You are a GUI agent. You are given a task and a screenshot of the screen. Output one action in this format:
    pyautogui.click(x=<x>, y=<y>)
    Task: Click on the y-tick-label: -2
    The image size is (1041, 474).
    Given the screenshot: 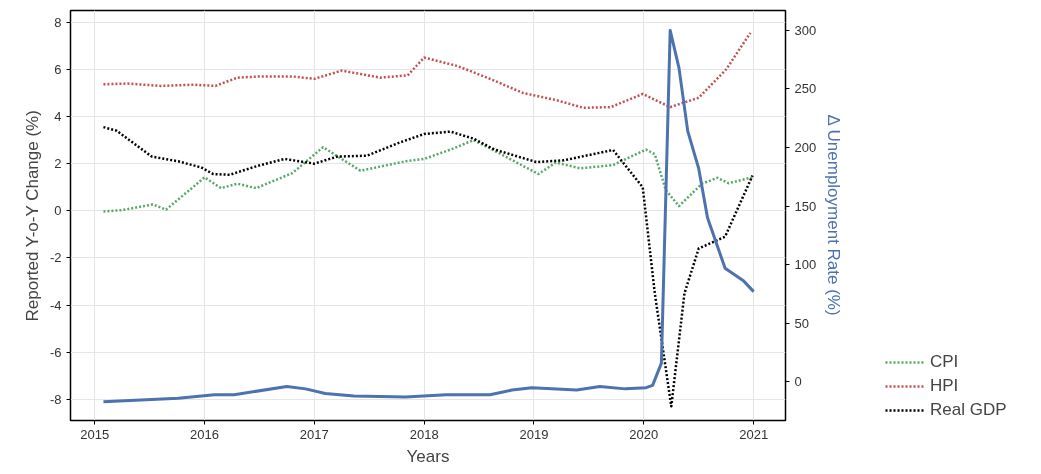 What is the action you would take?
    pyautogui.click(x=55, y=258)
    